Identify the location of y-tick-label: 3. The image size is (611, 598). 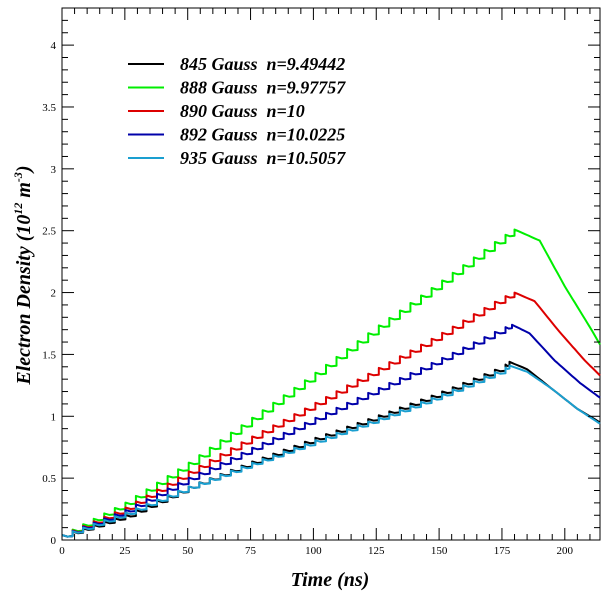
(54, 170).